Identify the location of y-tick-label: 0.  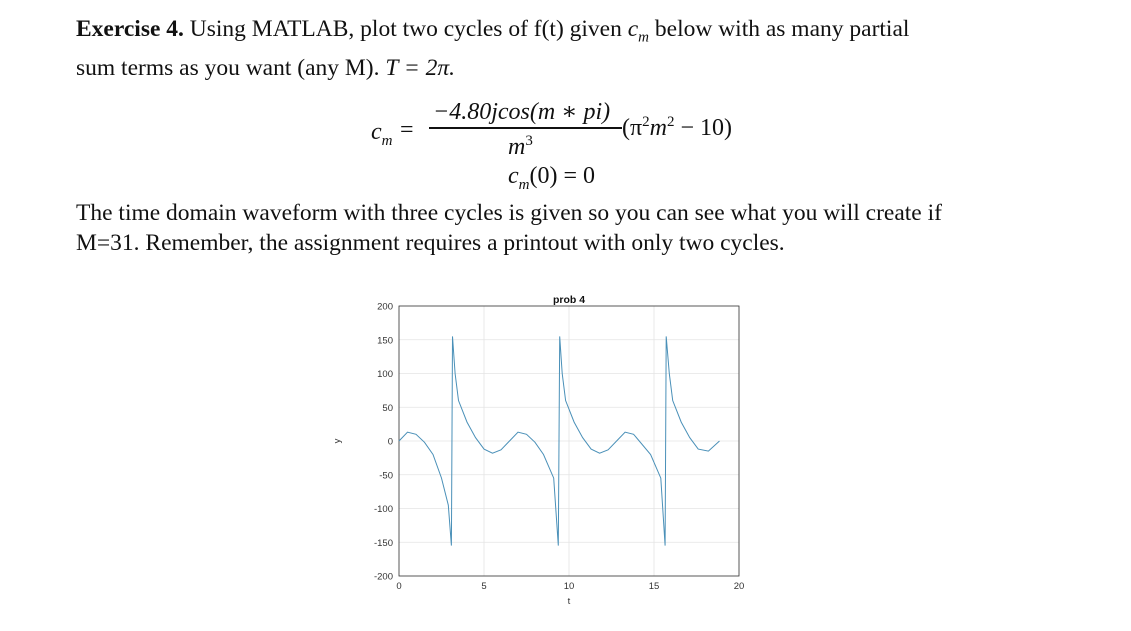
(390, 442).